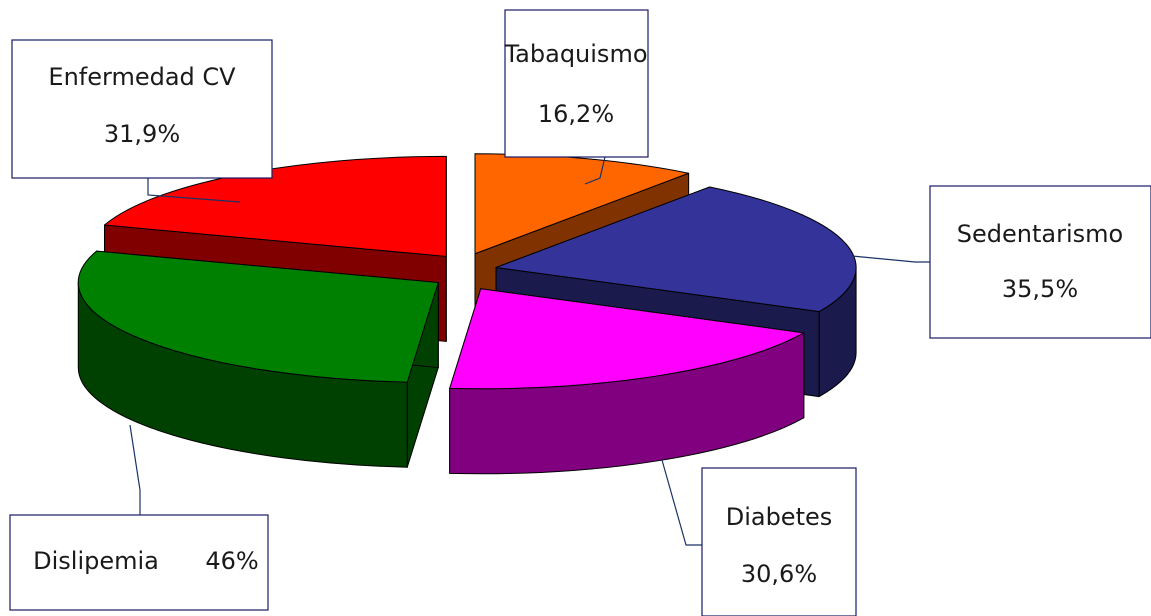 Image resolution: width=1151 pixels, height=616 pixels. What do you see at coordinates (576, 114) in the screenshot?
I see `label-value: 16,2%` at bounding box center [576, 114].